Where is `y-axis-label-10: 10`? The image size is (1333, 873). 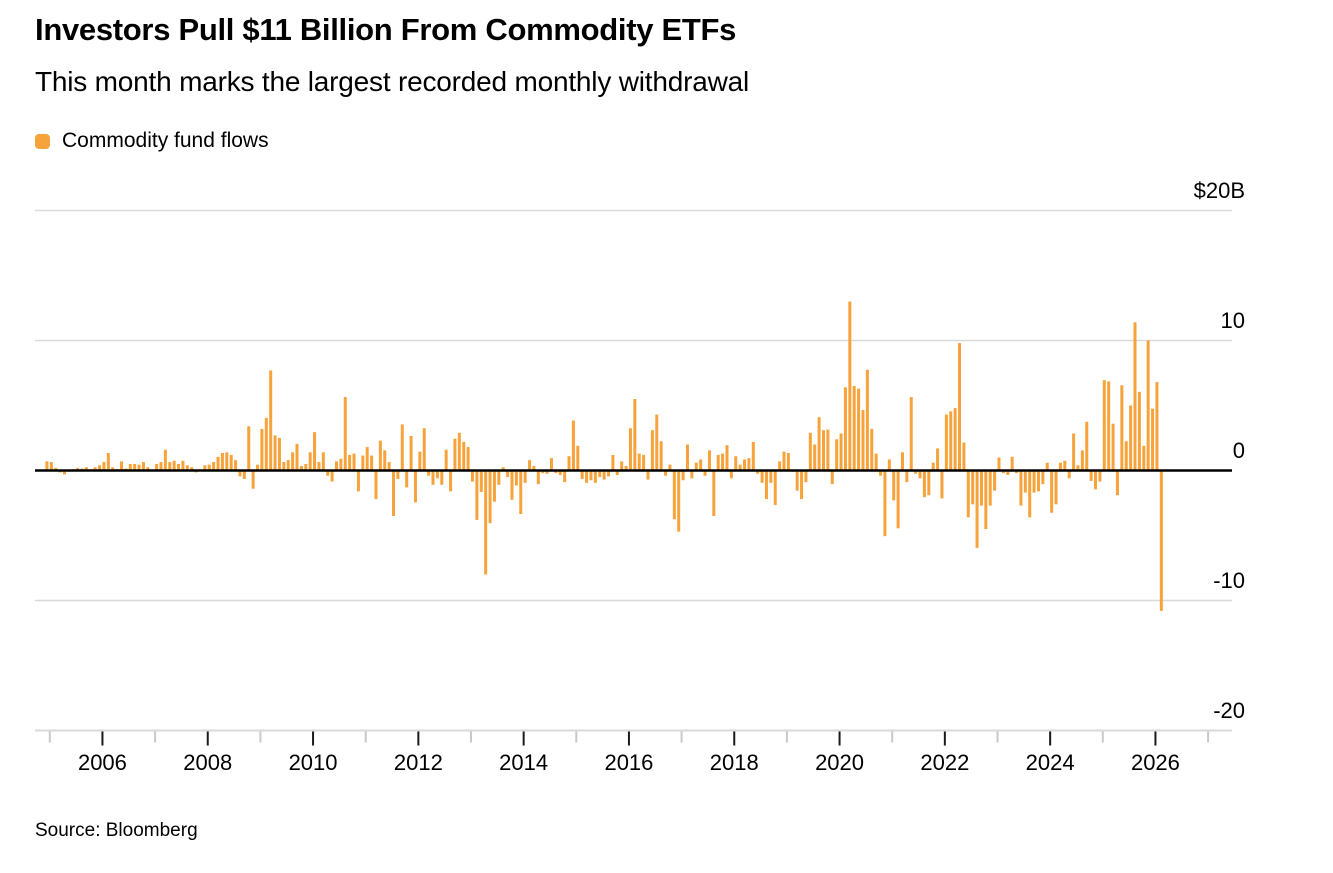 y-axis-label-10: 10 is located at coordinates (1232, 320).